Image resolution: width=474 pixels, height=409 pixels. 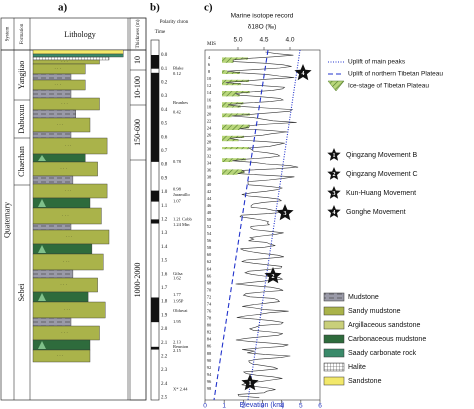 I want to click on mis-label: 40, so click(x=209, y=184).